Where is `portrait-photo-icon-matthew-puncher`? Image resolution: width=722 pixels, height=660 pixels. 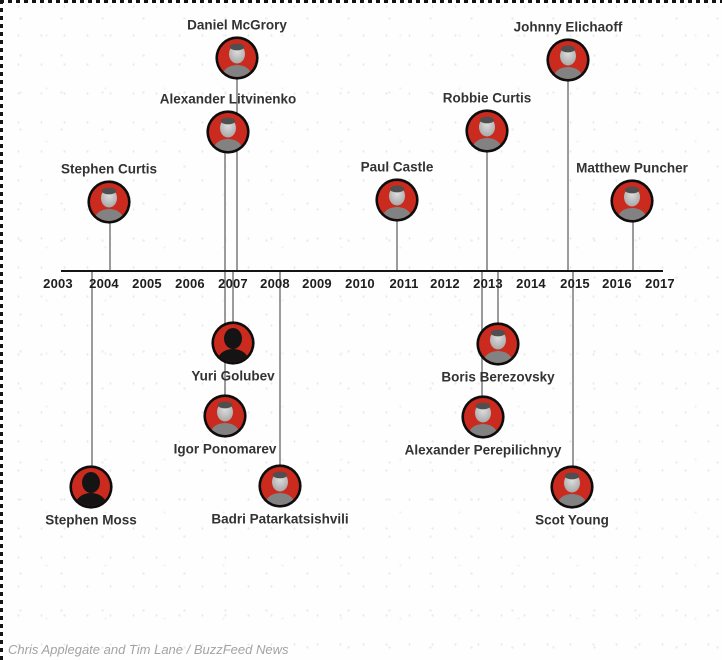
portrait-photo-icon-matthew-puncher is located at coordinates (632, 201).